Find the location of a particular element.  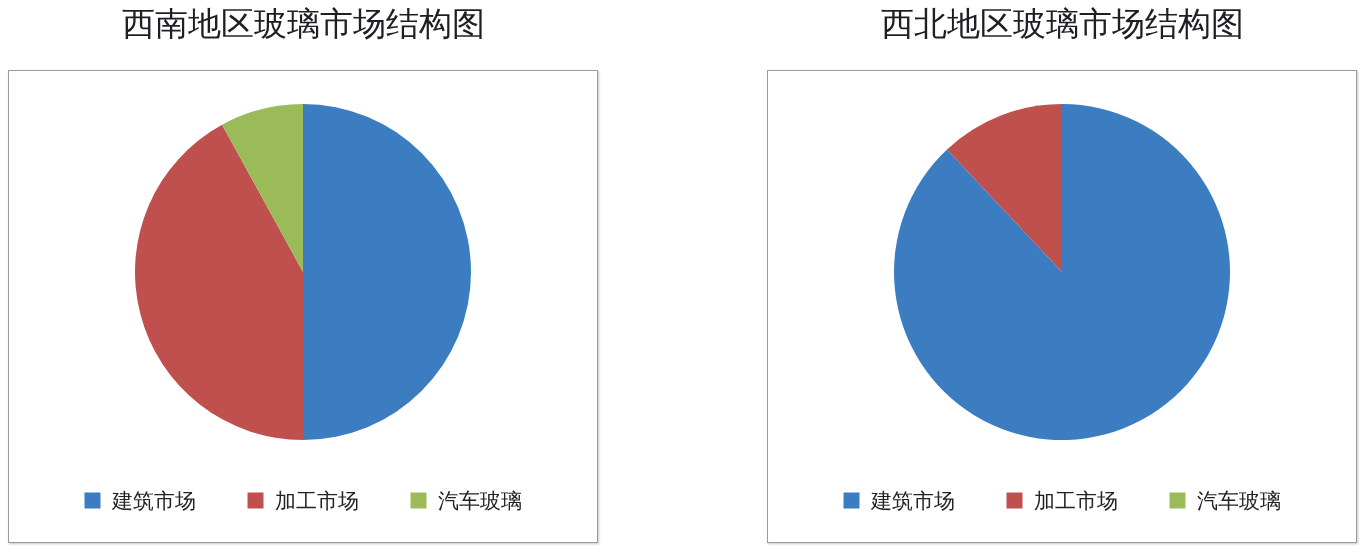

chart-title: 西北地区玻璃市场结构图 is located at coordinates (1062, 23).